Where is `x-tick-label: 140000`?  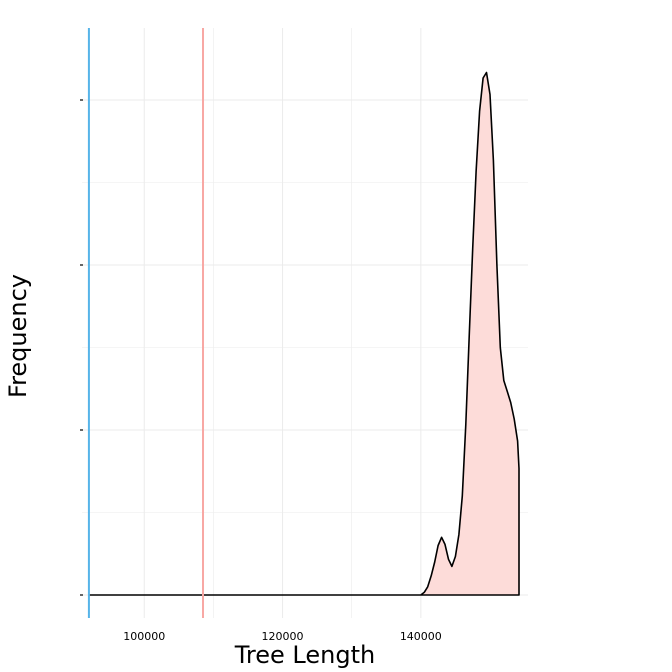
x-tick-label: 140000 is located at coordinates (421, 636).